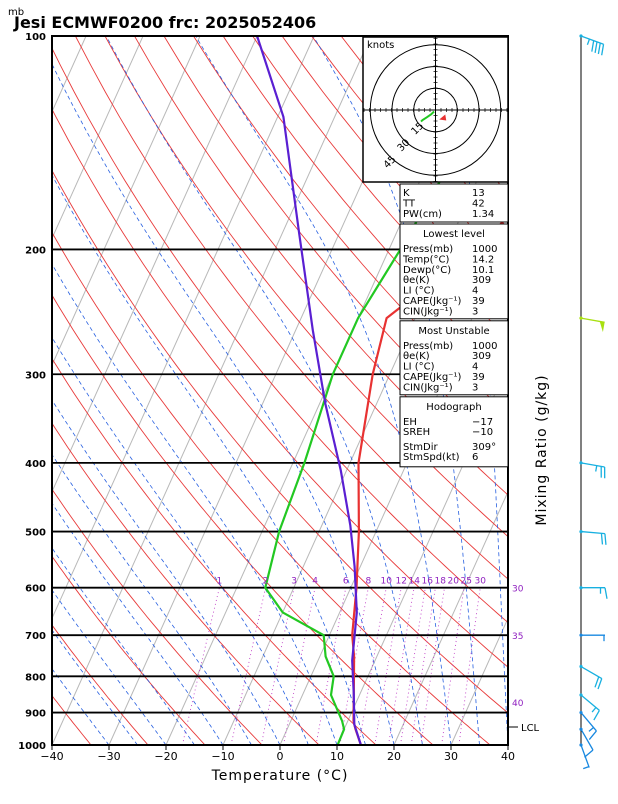 This screenshot has height=804, width=618. What do you see at coordinates (483, 270) in the screenshot?
I see `index-value: 10.1` at bounding box center [483, 270].